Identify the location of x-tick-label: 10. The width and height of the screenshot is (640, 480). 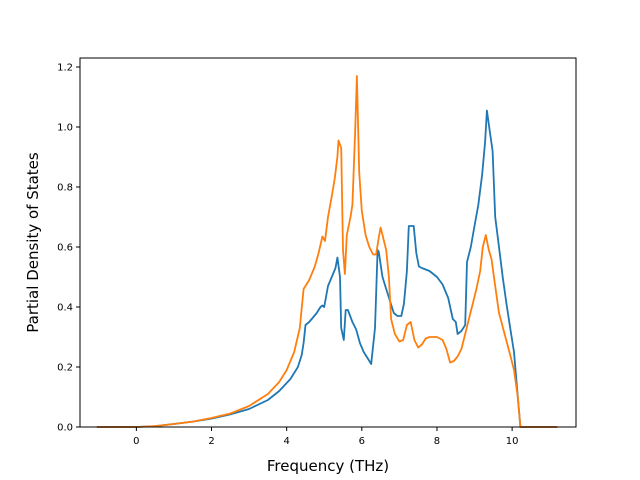
(512, 441).